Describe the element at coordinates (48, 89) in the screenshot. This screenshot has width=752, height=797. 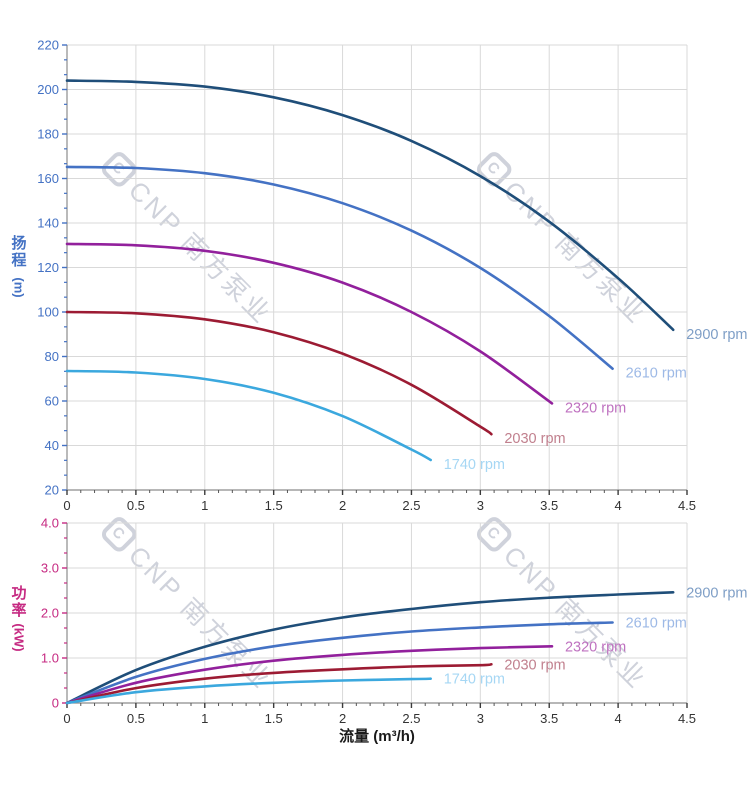
I see `y-tick-label: 200` at that location.